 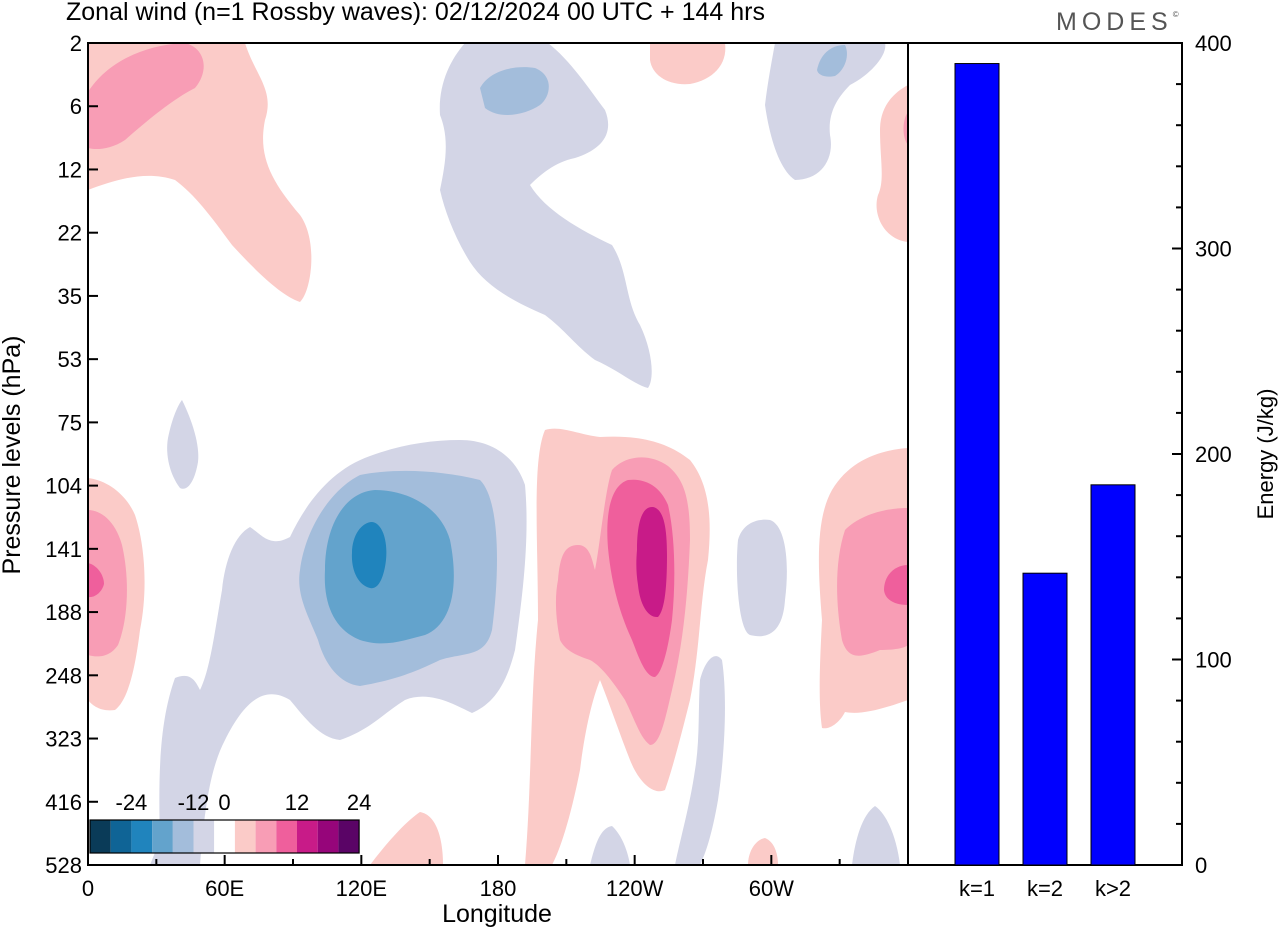 I want to click on x-tick-label: 120W, so click(x=635, y=888).